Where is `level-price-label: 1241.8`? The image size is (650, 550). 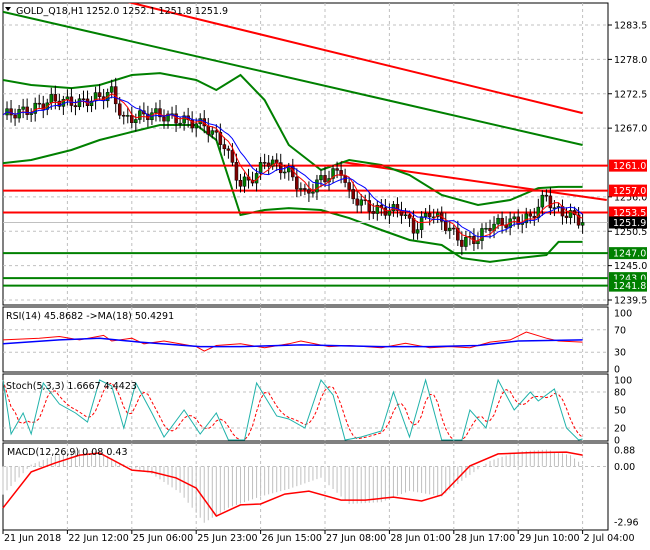 level-price-label: 1241.8 is located at coordinates (629, 286).